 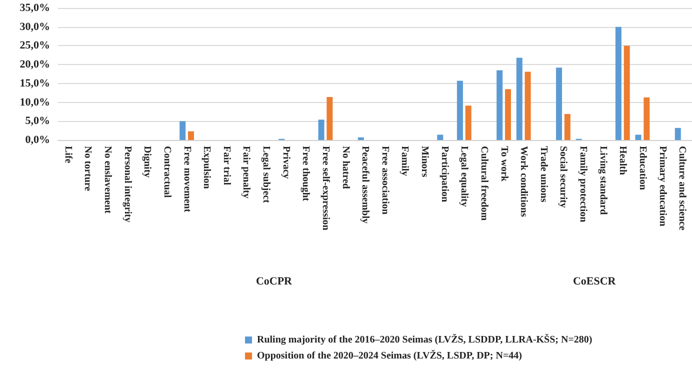 What do you see at coordinates (186, 179) in the screenshot?
I see `x-tick-label: Free movement` at bounding box center [186, 179].